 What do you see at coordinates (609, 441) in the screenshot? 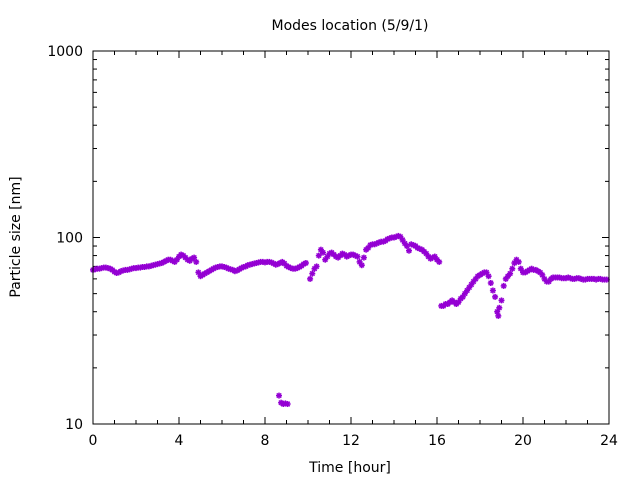
I see `x-tick-label: 24` at bounding box center [609, 441].